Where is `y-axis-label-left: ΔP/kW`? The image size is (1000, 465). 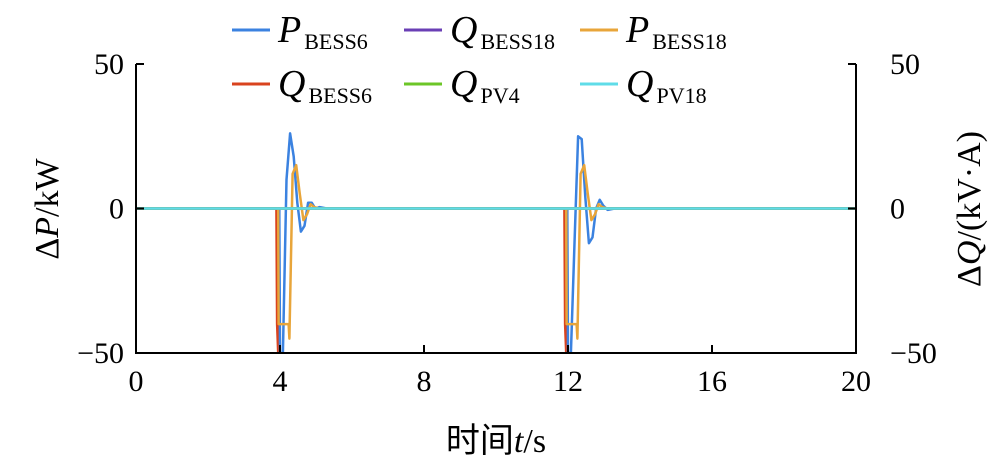
y-axis-label-left: ΔP/kW is located at coordinates (47, 208).